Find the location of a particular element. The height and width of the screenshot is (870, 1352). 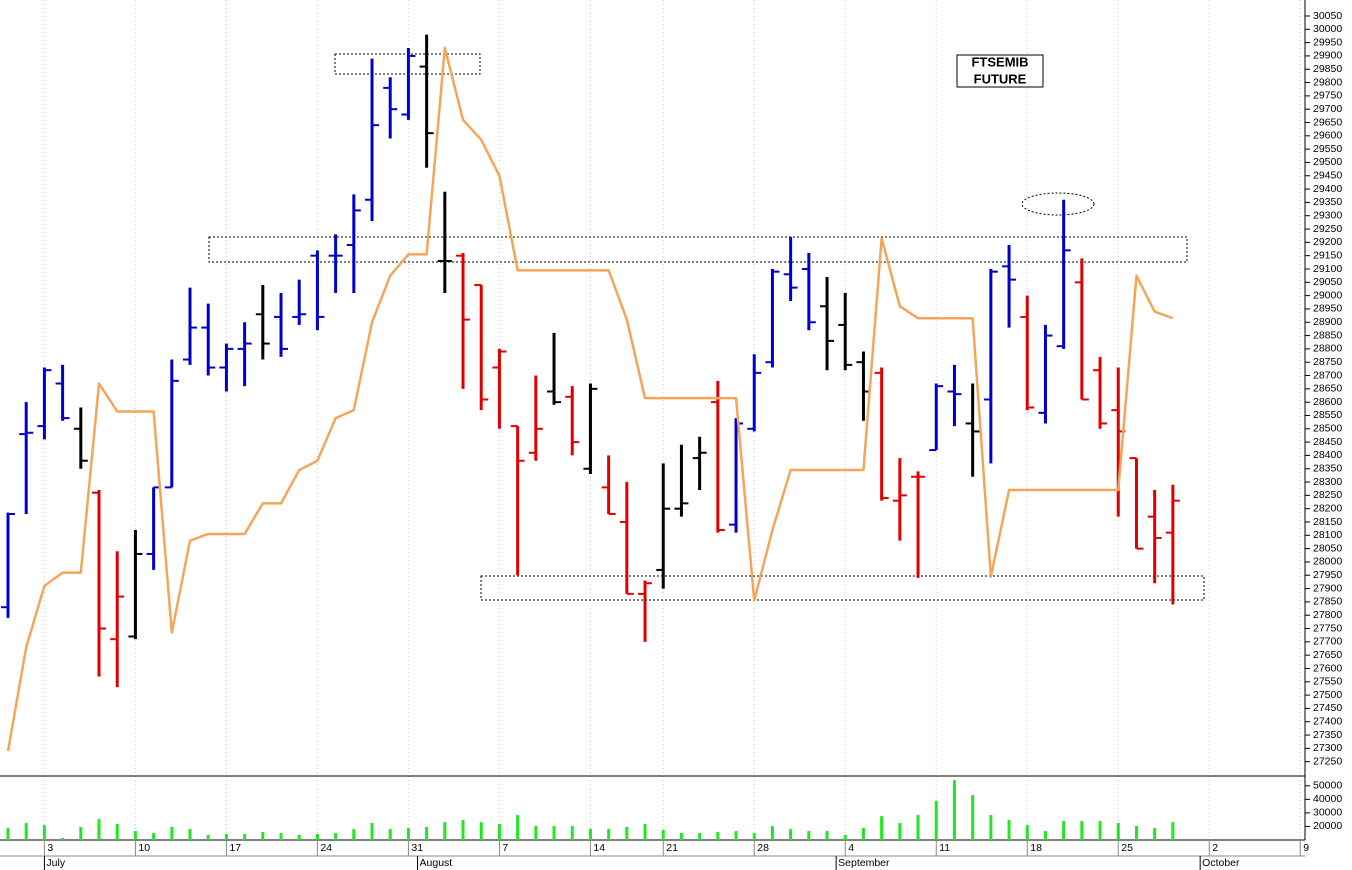

y-tick-label: 29950 is located at coordinates (1327, 42).